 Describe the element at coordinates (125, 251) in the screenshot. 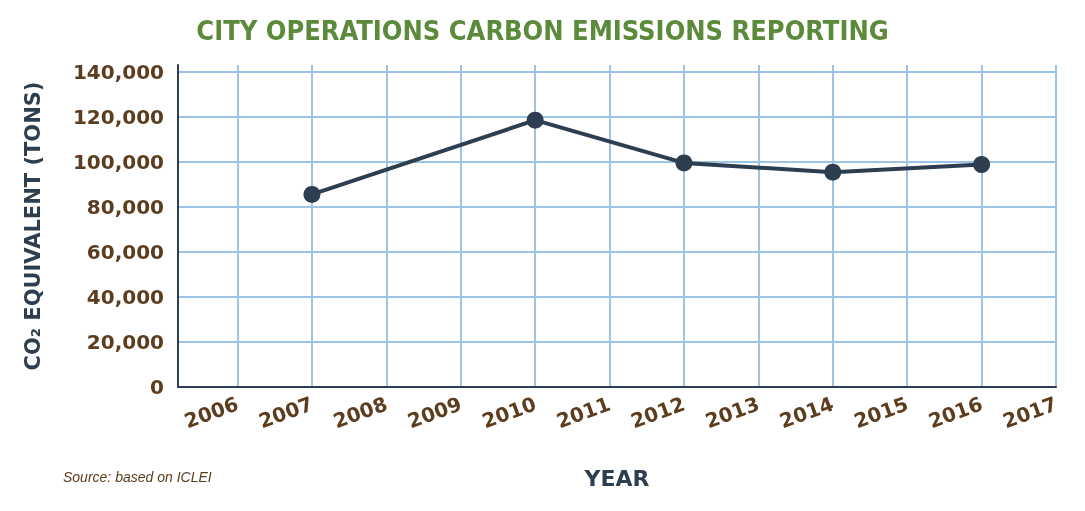

I see `y-tick-label: 60,000` at that location.